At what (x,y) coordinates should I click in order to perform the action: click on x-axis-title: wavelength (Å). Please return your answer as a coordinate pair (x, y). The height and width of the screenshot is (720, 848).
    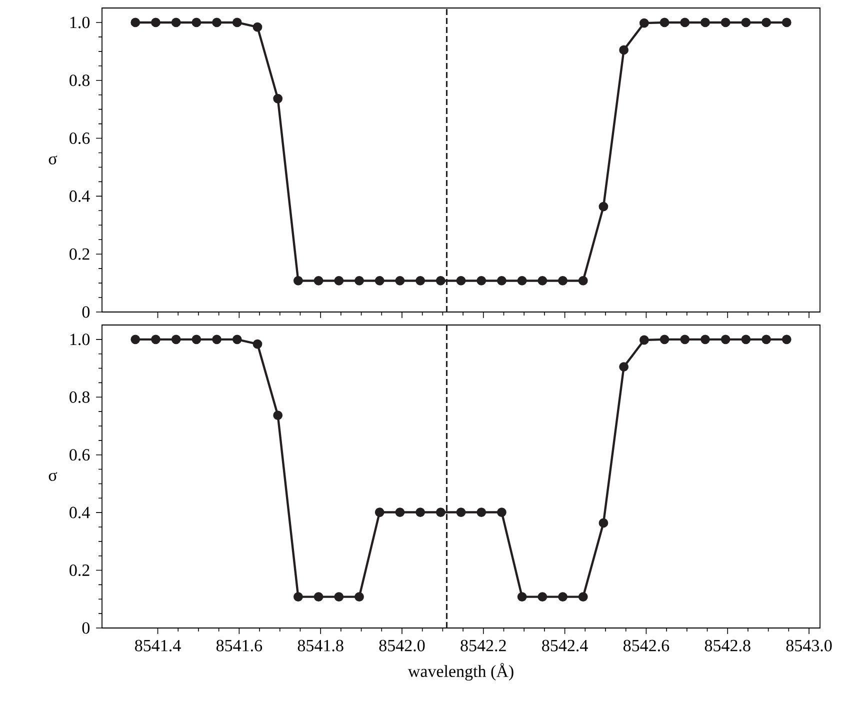
    Looking at the image, I should click on (461, 671).